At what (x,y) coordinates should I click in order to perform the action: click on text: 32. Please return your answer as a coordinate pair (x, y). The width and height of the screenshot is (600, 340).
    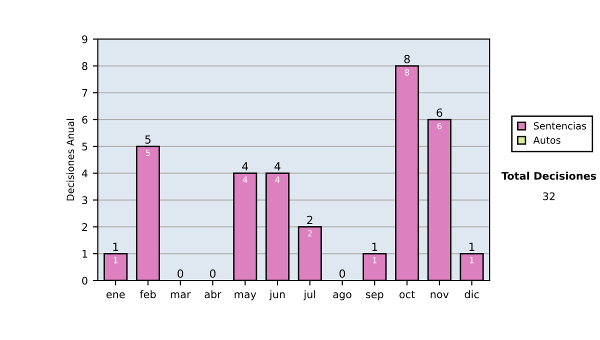
    Looking at the image, I should click on (549, 196).